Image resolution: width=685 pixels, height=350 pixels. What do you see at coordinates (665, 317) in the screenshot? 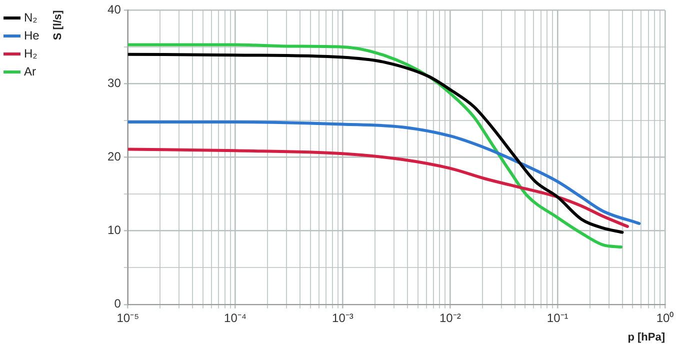
I see `x-tick-label: 10⁰` at bounding box center [665, 317].